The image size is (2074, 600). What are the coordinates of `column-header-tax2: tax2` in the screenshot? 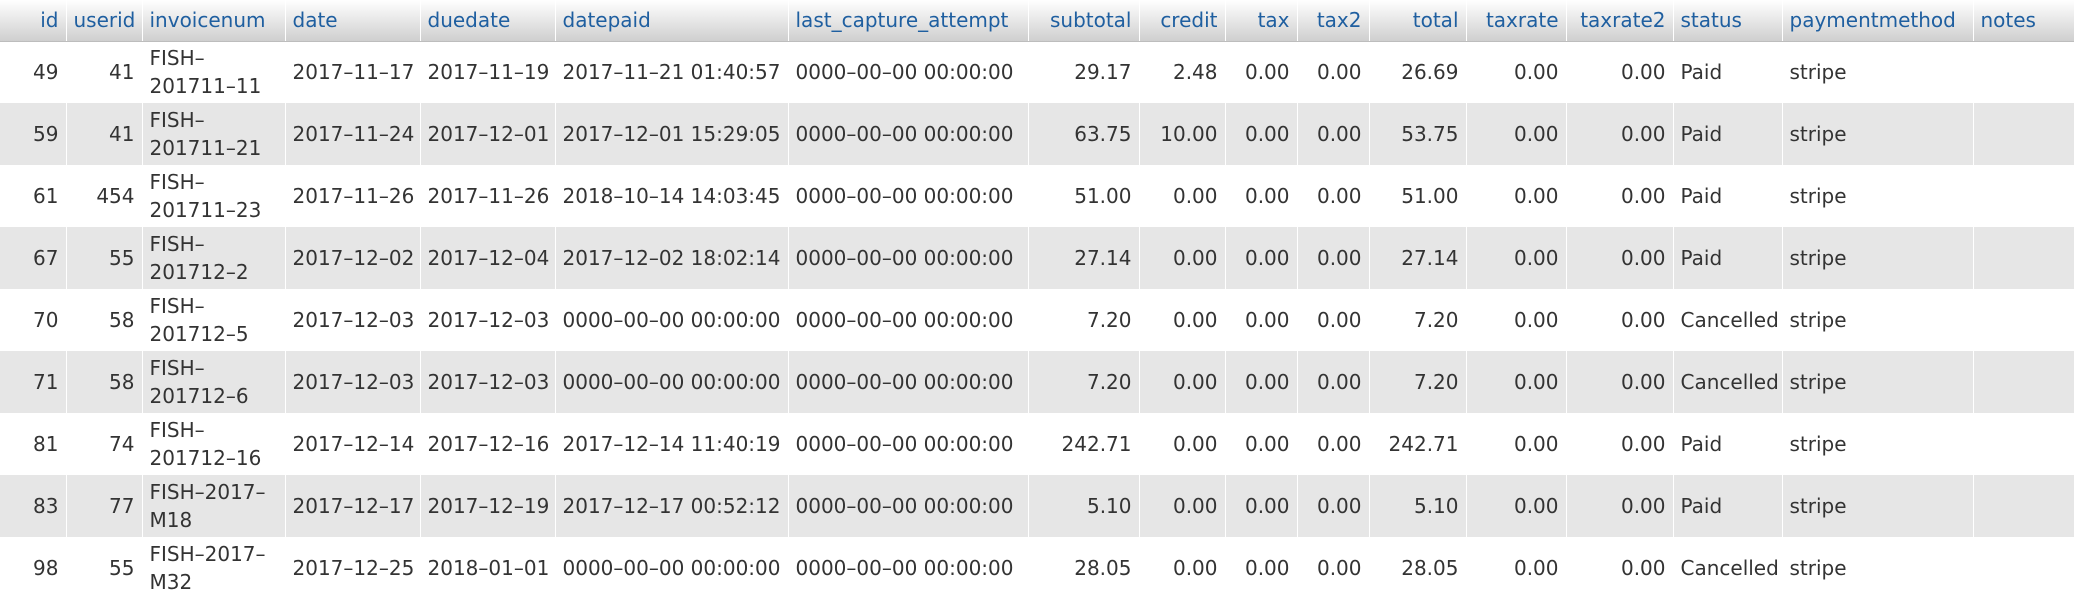 It's located at (1333, 21).